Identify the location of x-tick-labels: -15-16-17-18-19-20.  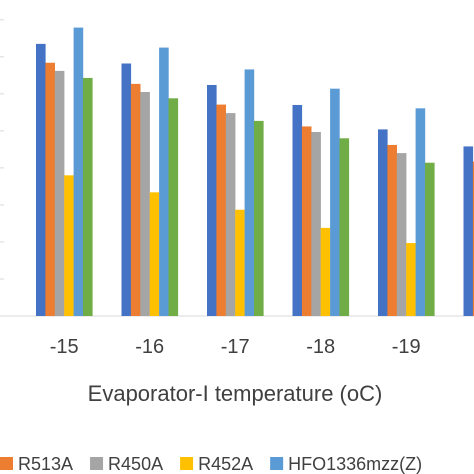
(235, 347).